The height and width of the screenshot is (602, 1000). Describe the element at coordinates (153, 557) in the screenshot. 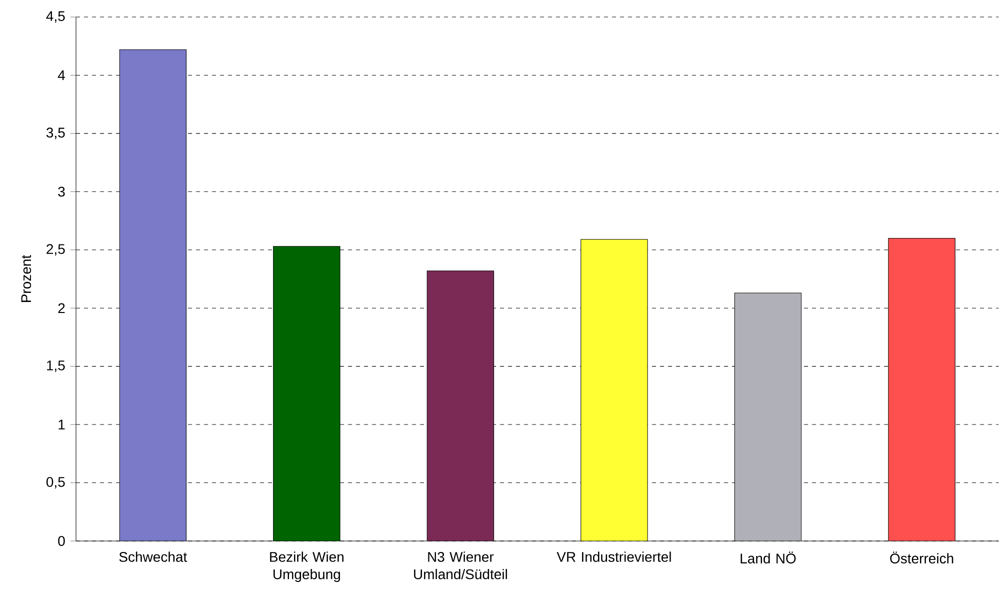

I see `x-tick-label: Schwechat` at that location.